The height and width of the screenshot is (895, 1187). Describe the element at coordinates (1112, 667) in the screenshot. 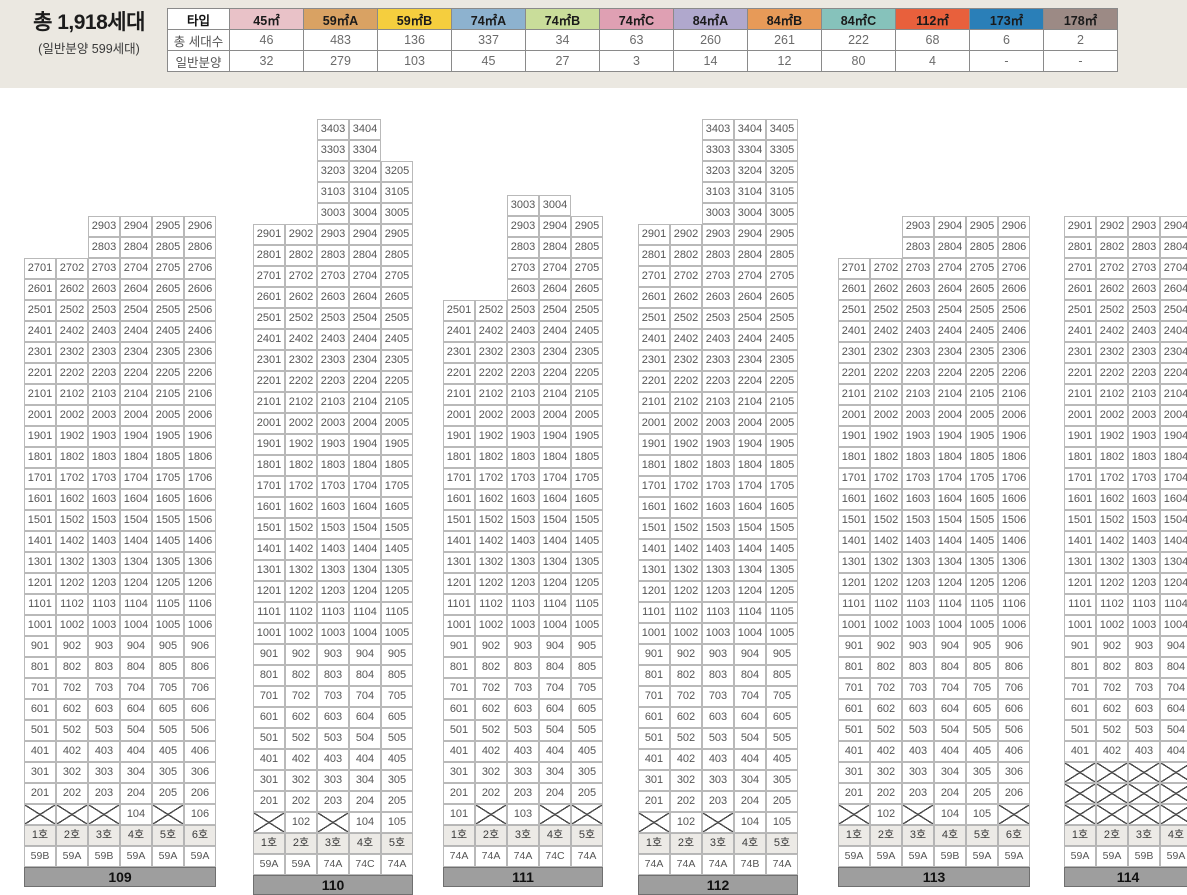

I see `unit-cell: 802` at that location.